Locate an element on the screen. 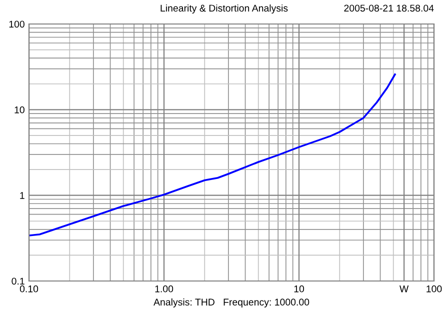 This screenshot has height=336, width=448. x-tick-label: 10 is located at coordinates (299, 288).